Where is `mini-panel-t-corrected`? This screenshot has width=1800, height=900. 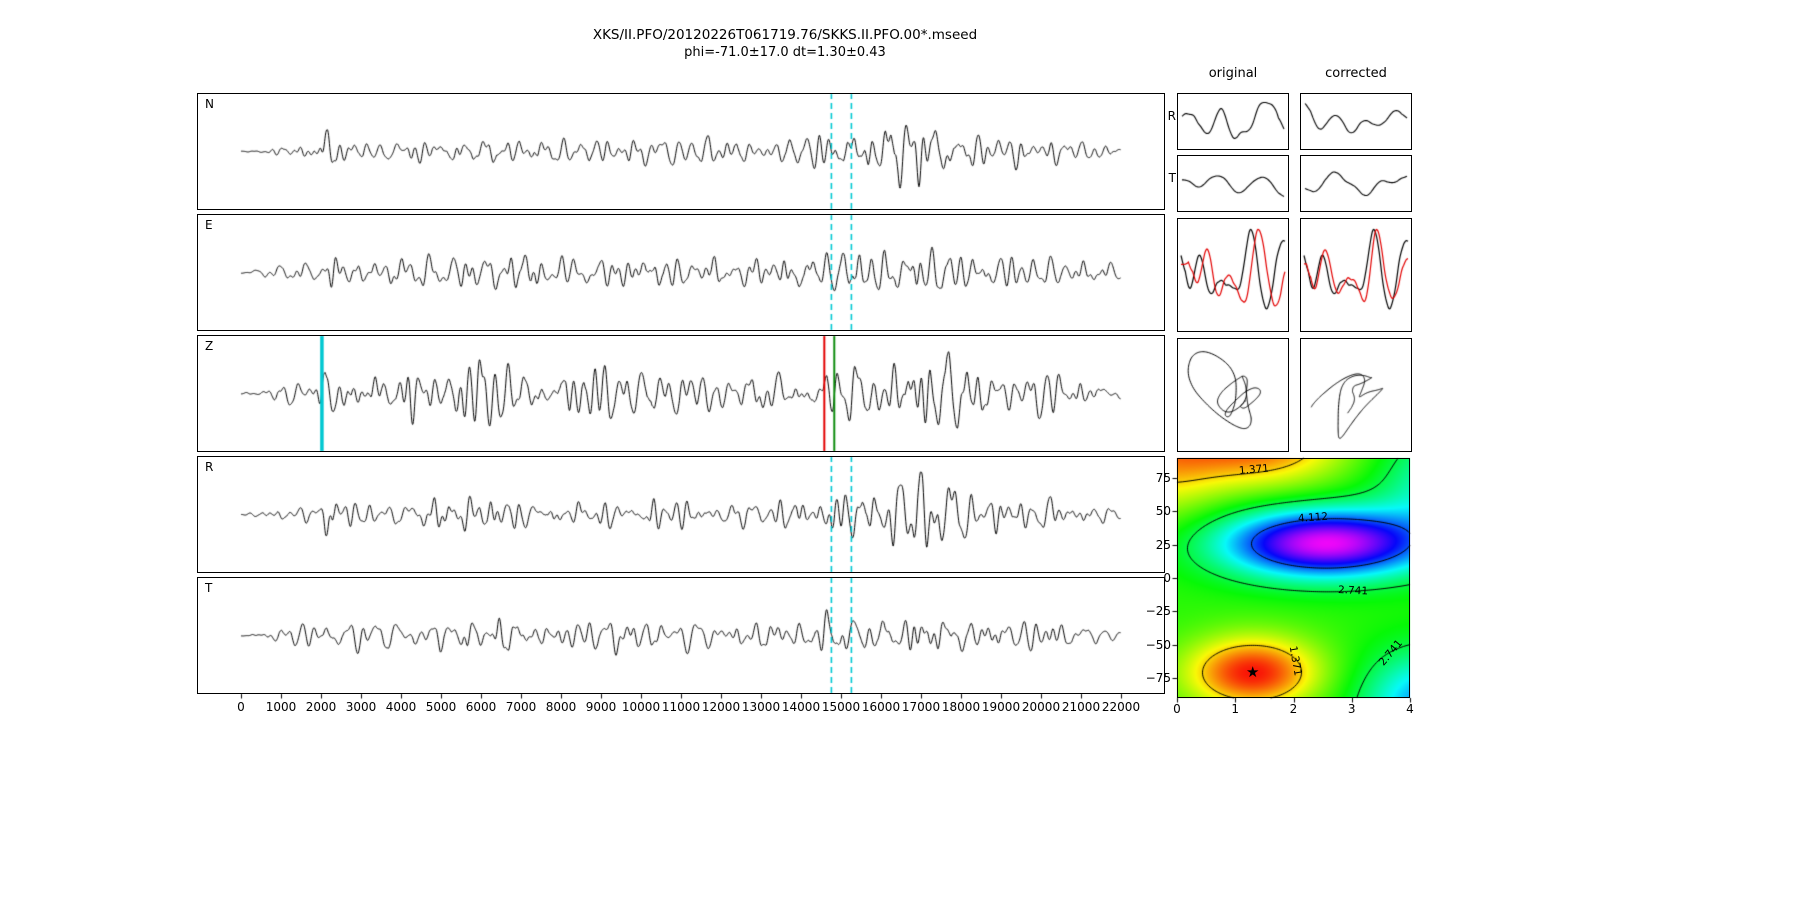 mini-panel-t-corrected is located at coordinates (1356, 183).